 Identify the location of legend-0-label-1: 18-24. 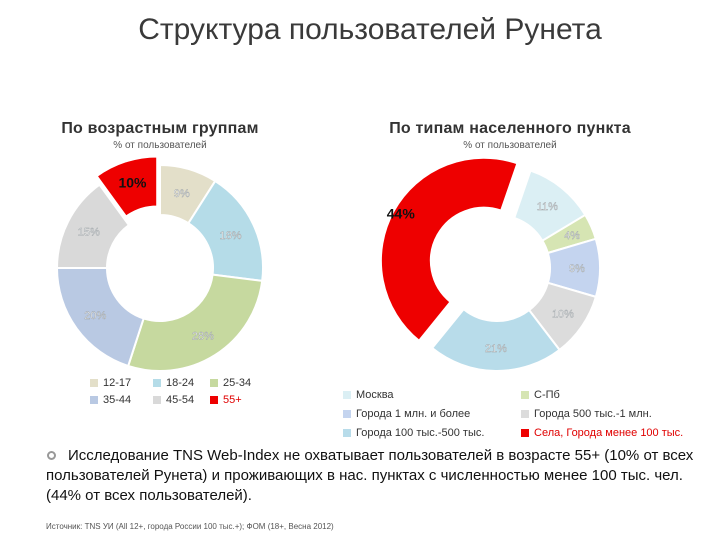
(180, 383).